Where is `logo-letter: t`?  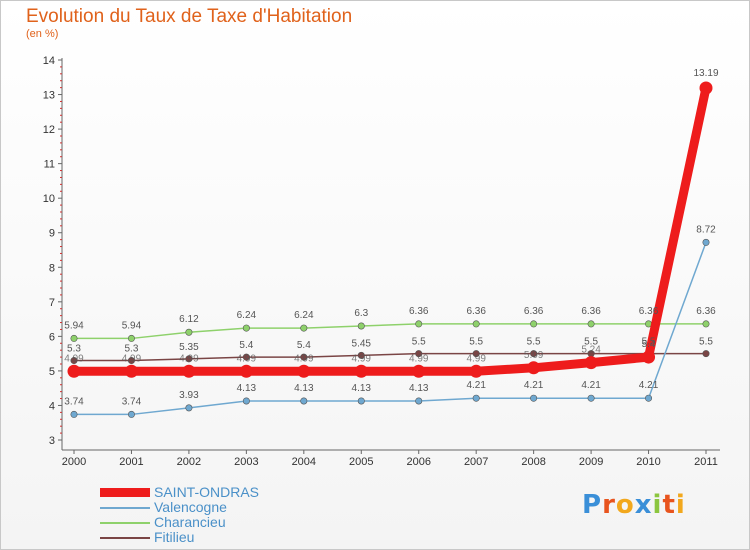 logo-letter: t is located at coordinates (669, 505).